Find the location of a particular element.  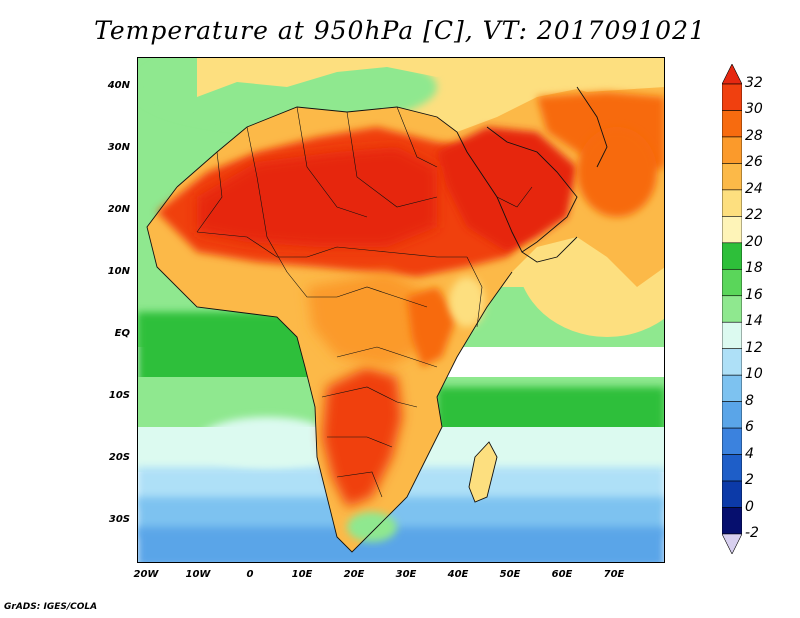

colorbar-tick-label: 26 is located at coordinates (754, 162).